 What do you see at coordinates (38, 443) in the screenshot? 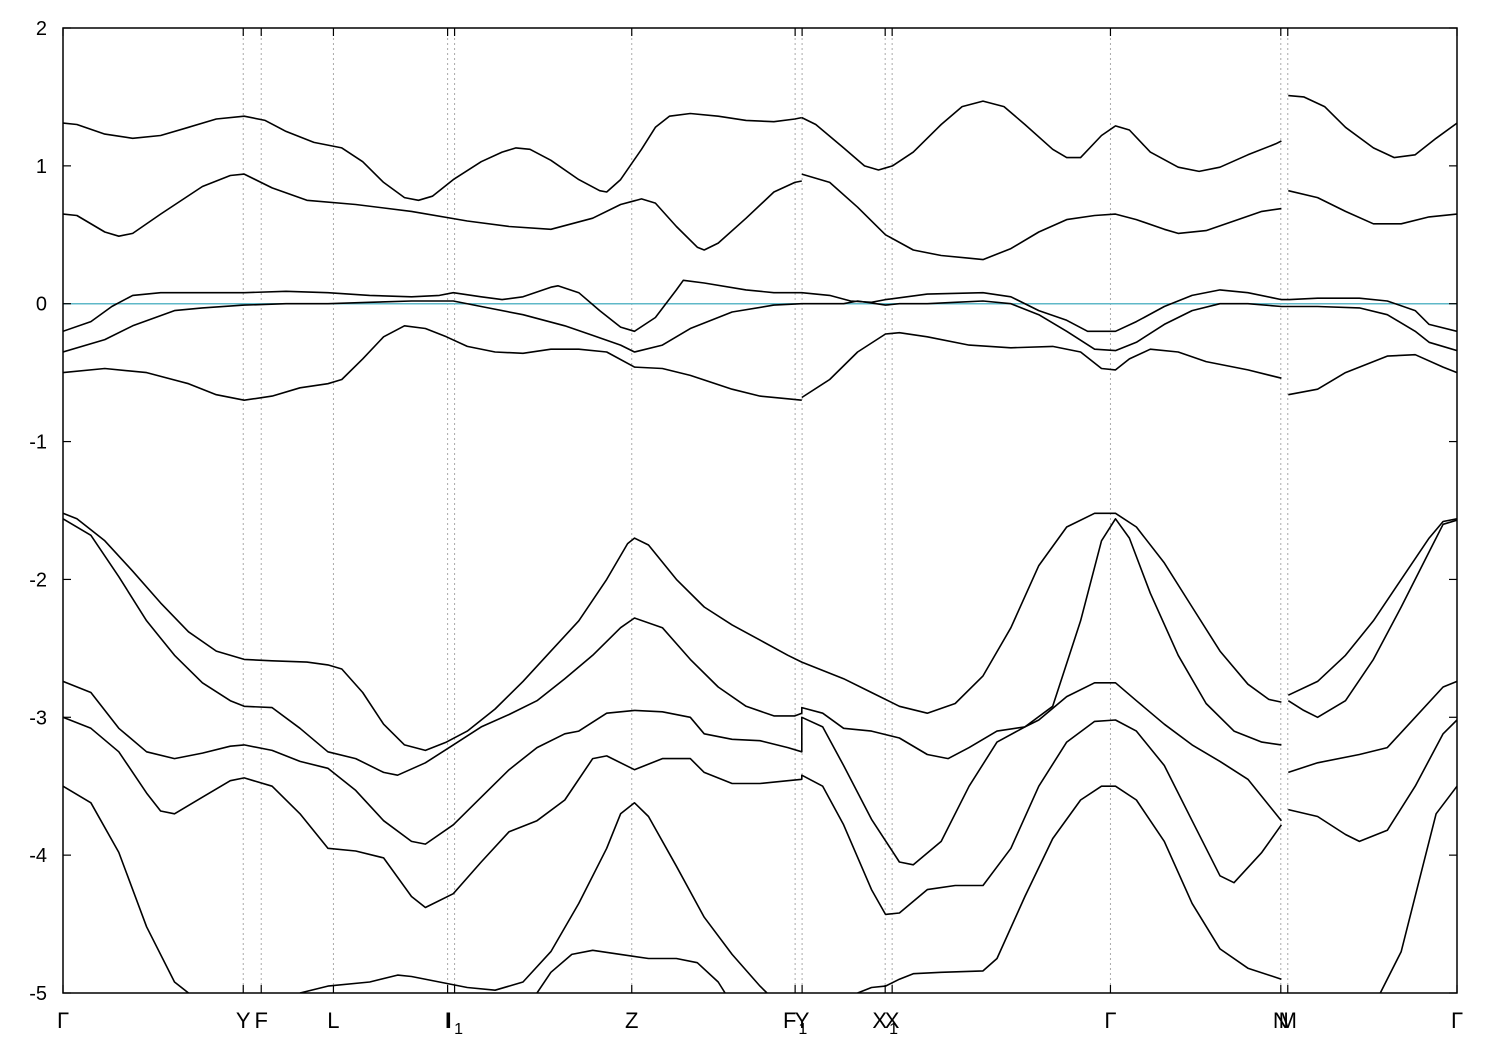
I see `y-tick-label: -1` at bounding box center [38, 443].